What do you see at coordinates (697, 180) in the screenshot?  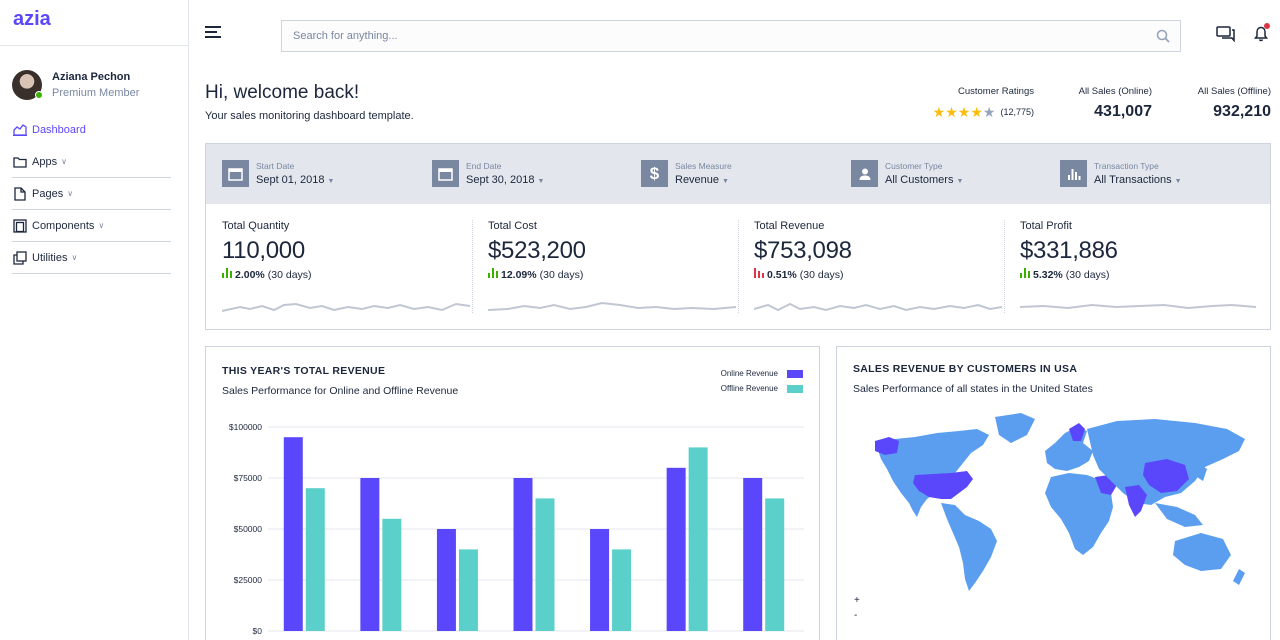 I see `filter-value: Revenue` at bounding box center [697, 180].